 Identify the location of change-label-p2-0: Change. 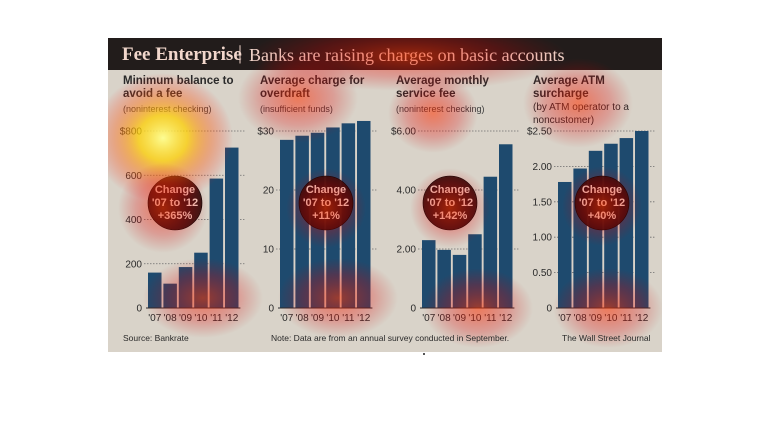
(326, 190).